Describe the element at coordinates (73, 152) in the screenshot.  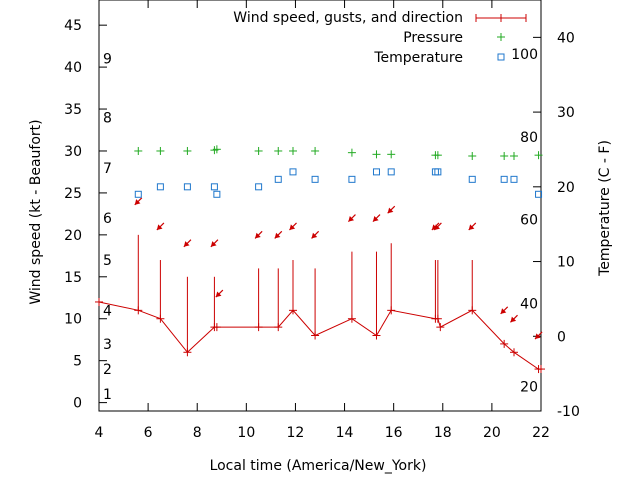
I see `y-left-tick-label: 30` at that location.